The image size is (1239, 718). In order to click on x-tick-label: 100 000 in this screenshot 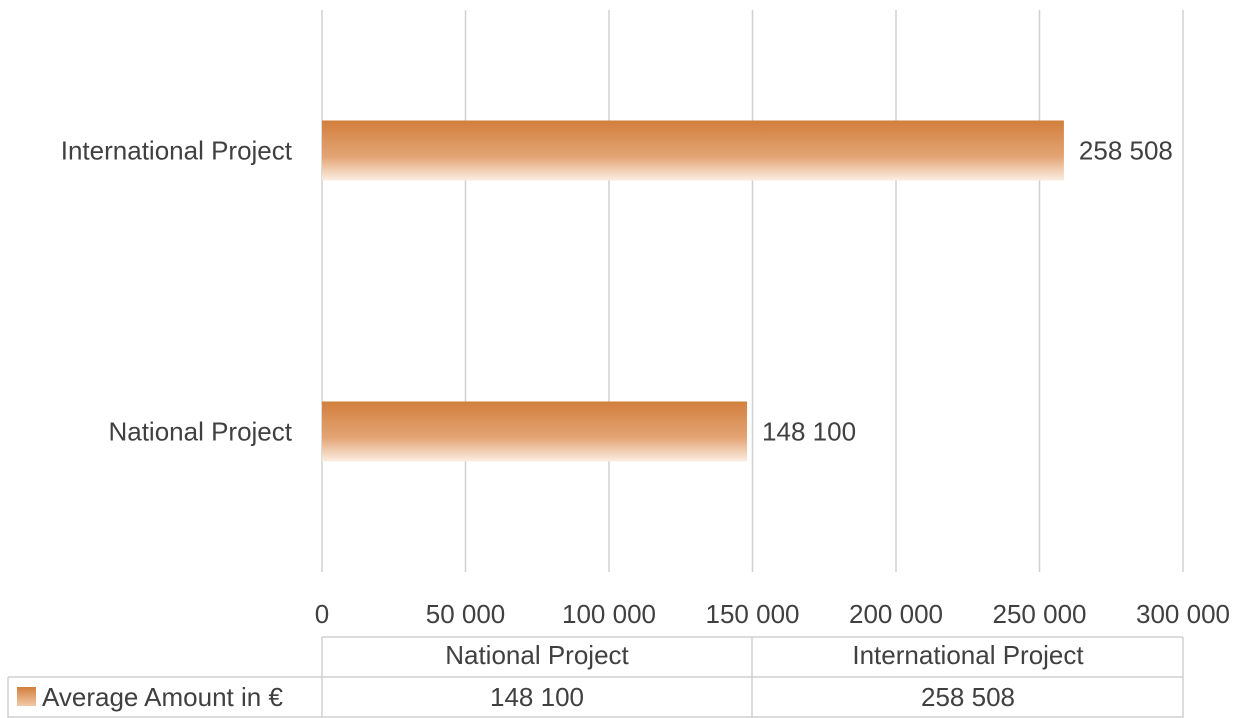, I will do `click(609, 614)`.